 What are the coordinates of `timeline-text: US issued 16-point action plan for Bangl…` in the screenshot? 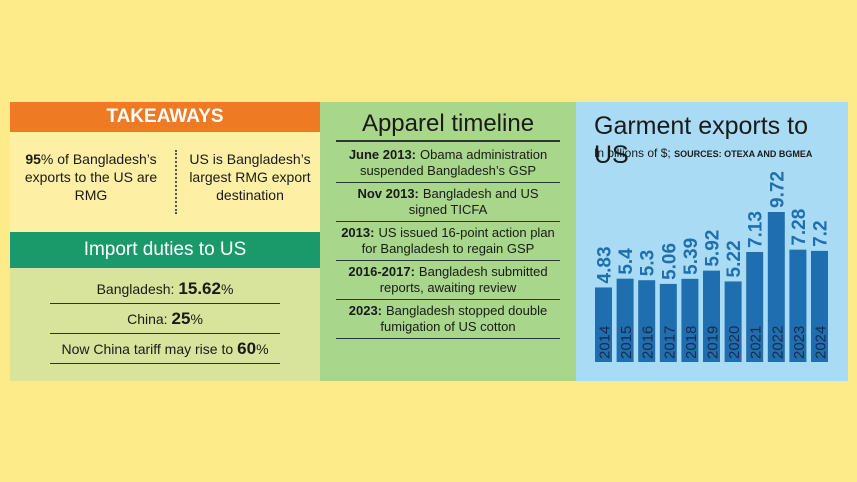 It's located at (458, 240).